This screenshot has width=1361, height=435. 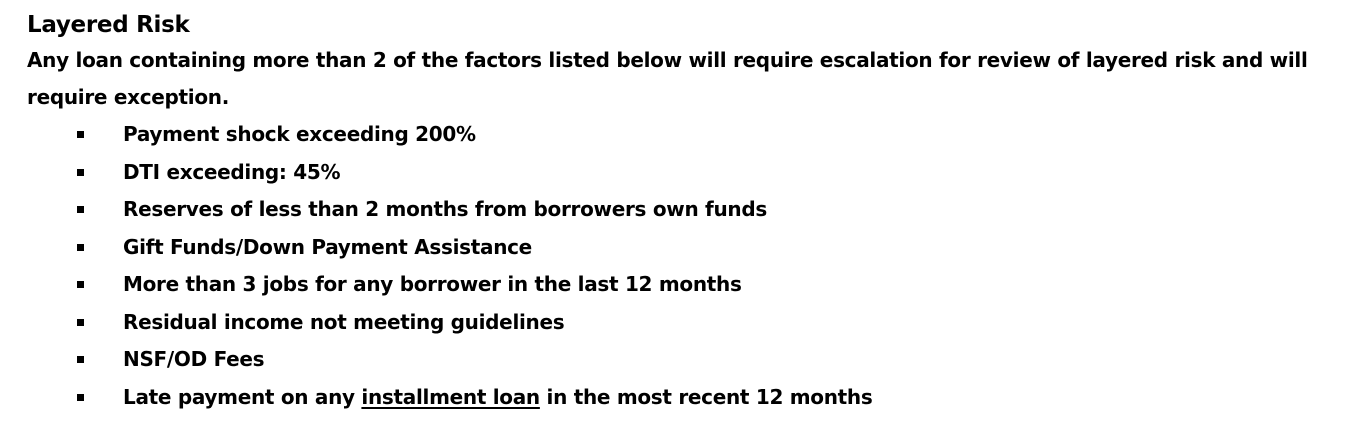 What do you see at coordinates (687, 323) in the screenshot?
I see `list-item: Residual income not meeting guidelines` at bounding box center [687, 323].